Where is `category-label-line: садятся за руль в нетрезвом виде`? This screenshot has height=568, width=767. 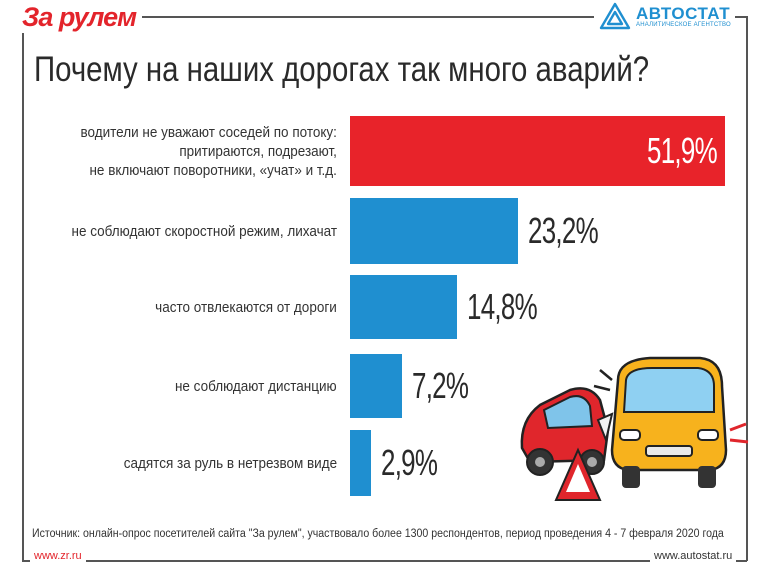 category-label-line: садятся за руль в нетрезвом виде is located at coordinates (230, 463).